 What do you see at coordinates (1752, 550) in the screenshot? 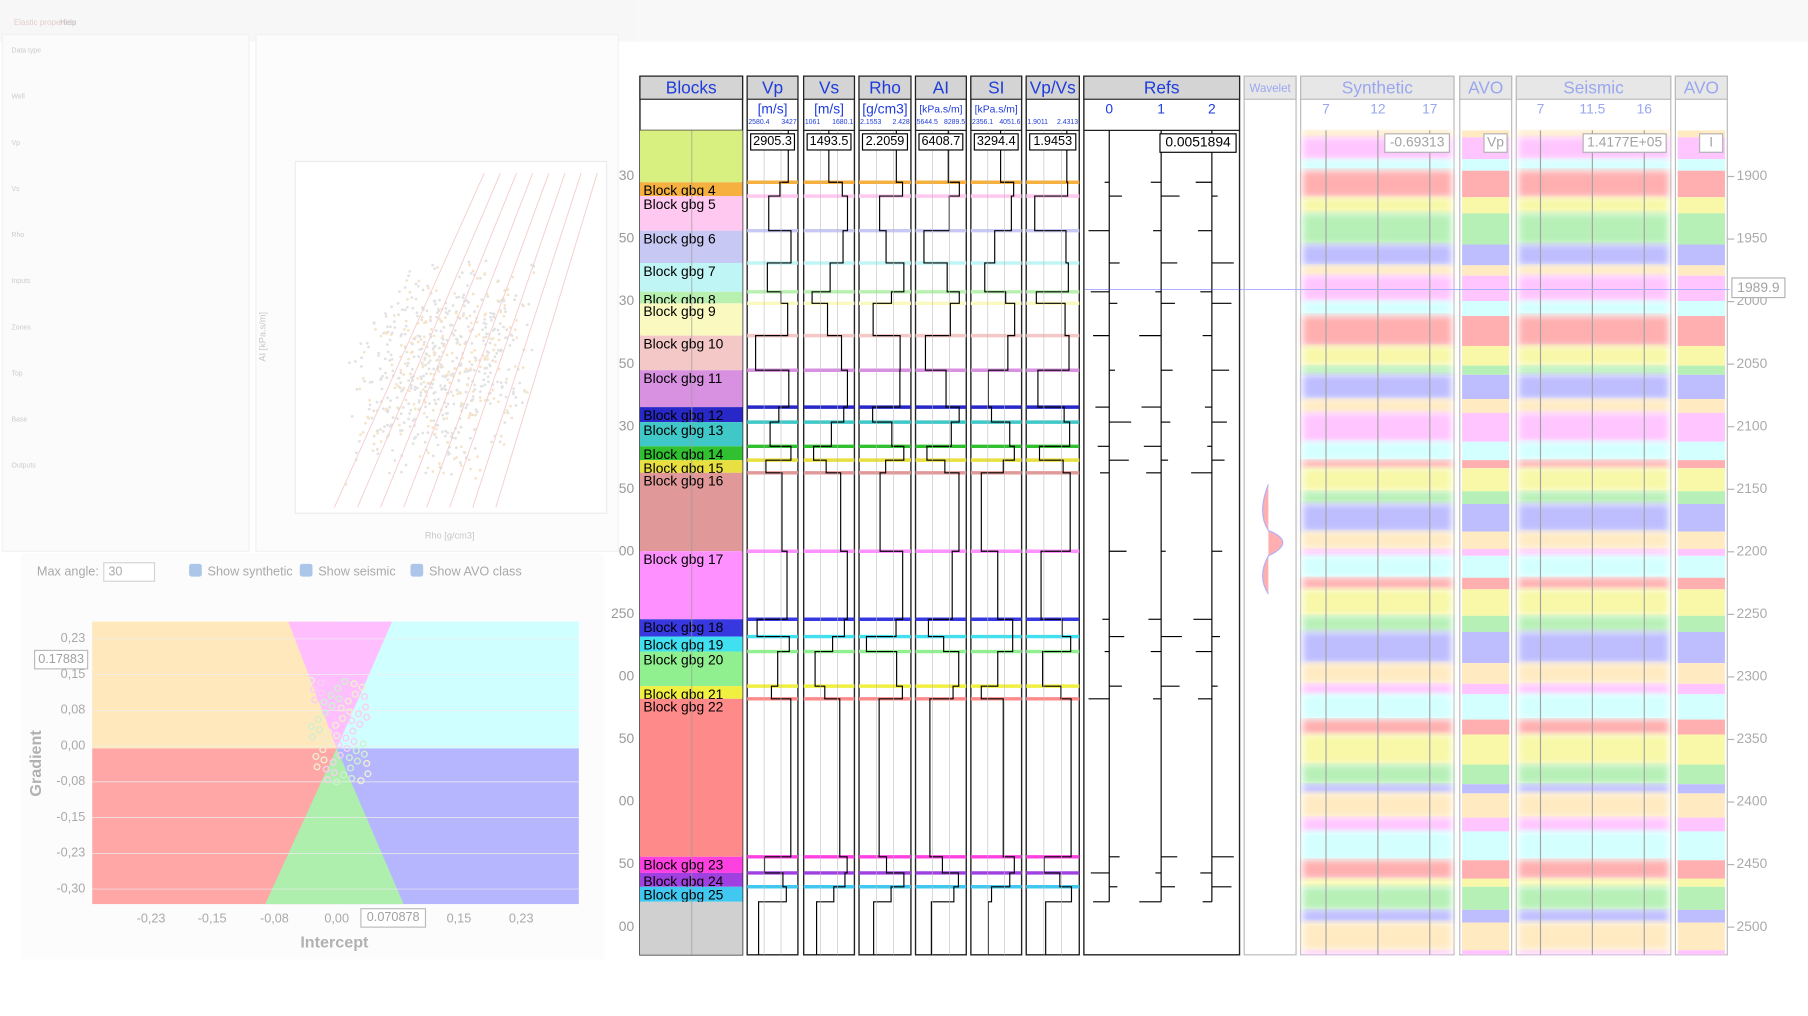
I see `depth-tick-label: 2200` at bounding box center [1752, 550].